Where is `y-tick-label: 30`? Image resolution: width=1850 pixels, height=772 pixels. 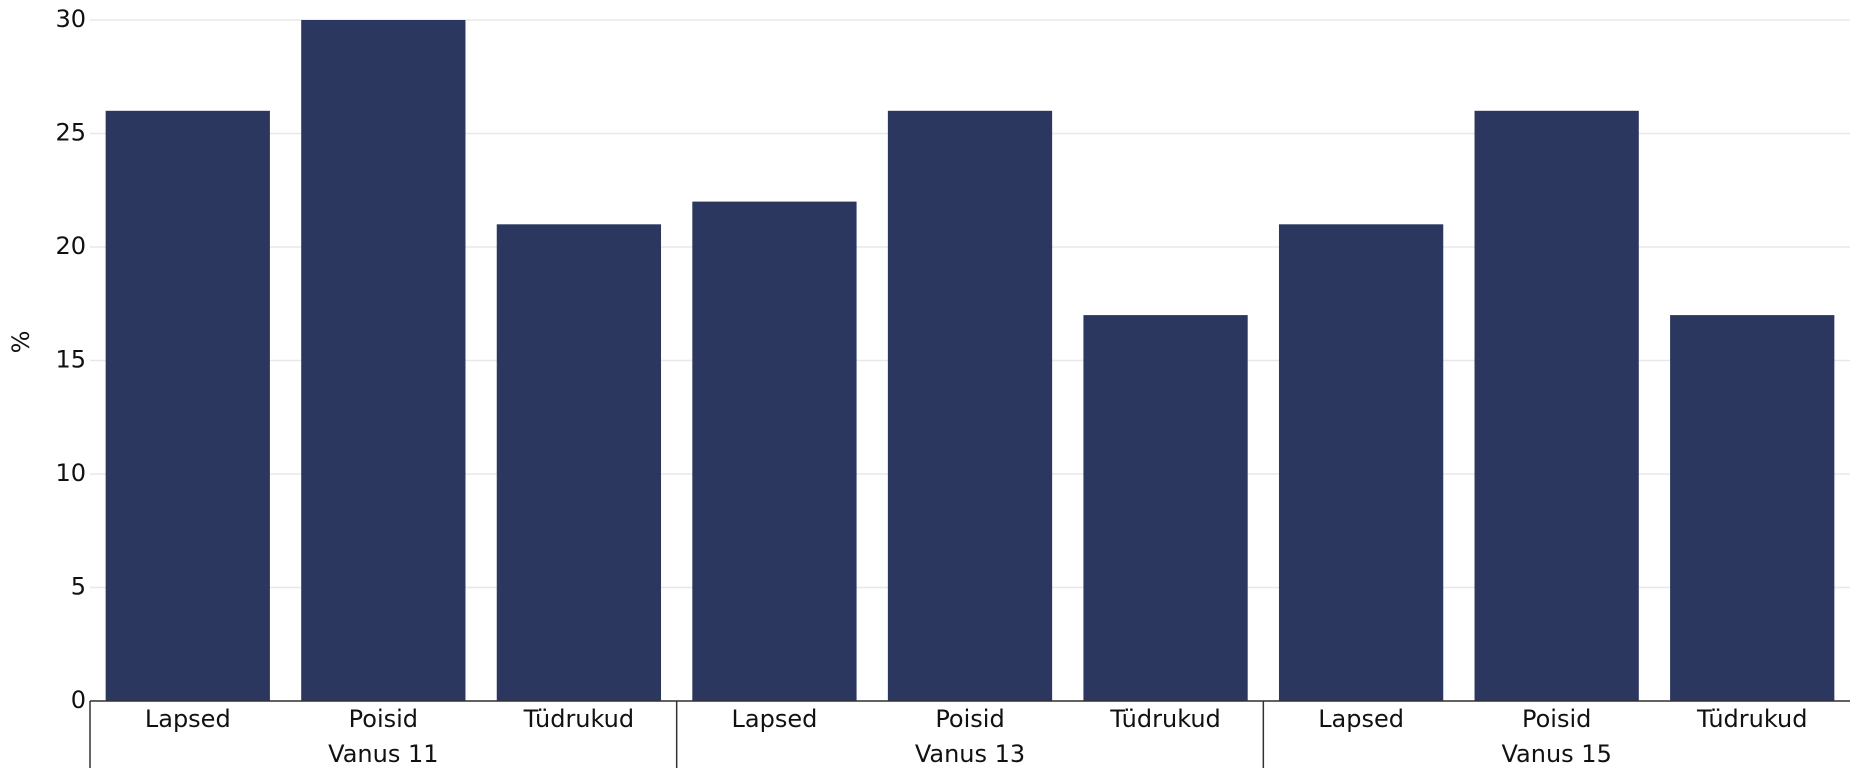 y-tick-label: 30 is located at coordinates (70, 19).